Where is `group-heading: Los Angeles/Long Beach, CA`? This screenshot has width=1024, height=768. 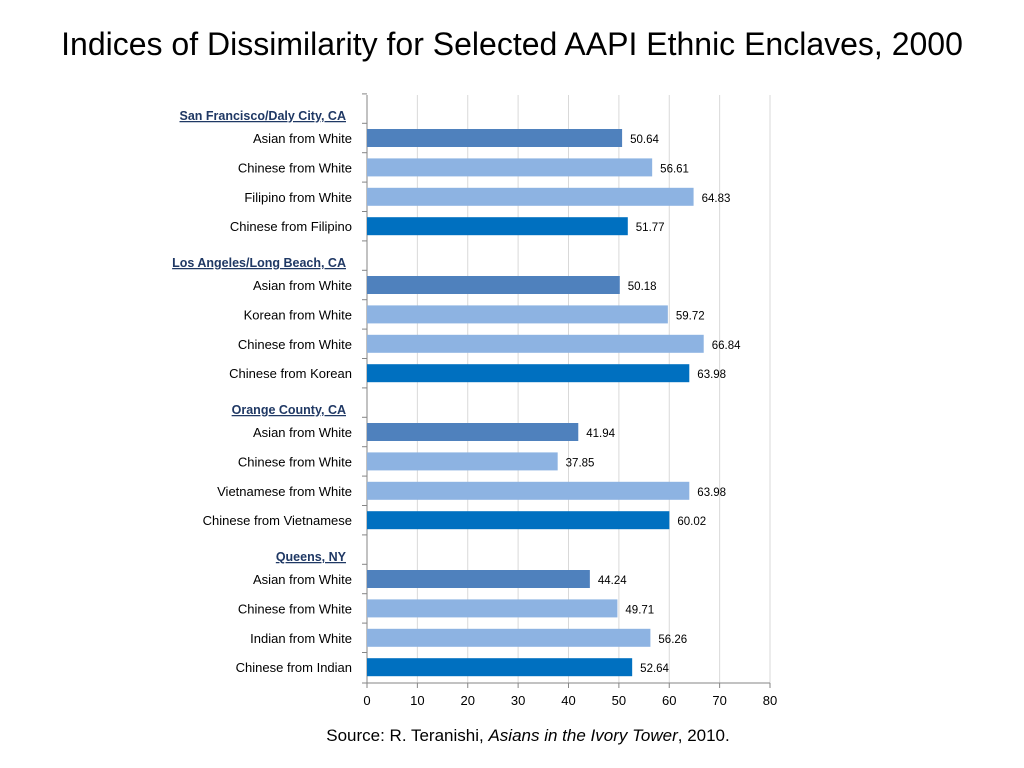
group-heading: Los Angeles/Long Beach, CA is located at coordinates (259, 263).